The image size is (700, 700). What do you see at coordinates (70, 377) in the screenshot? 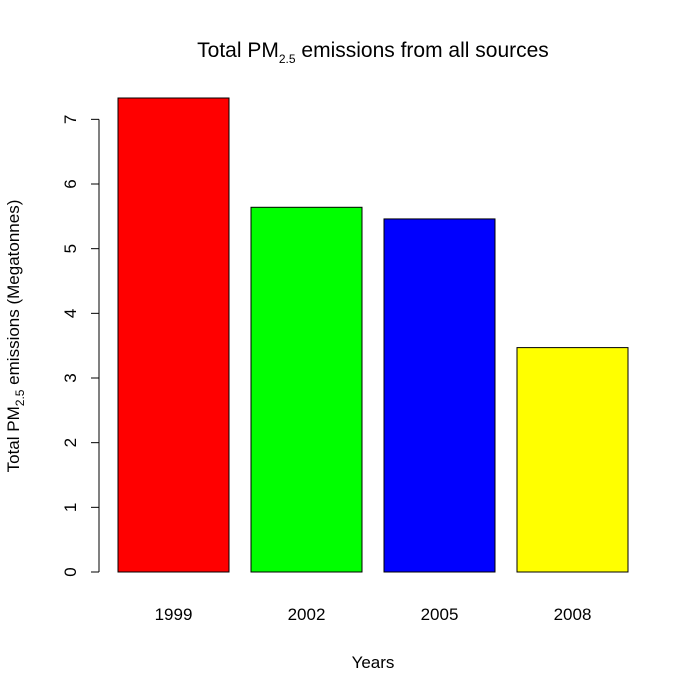
I see `y-tick-label: 3` at bounding box center [70, 377].